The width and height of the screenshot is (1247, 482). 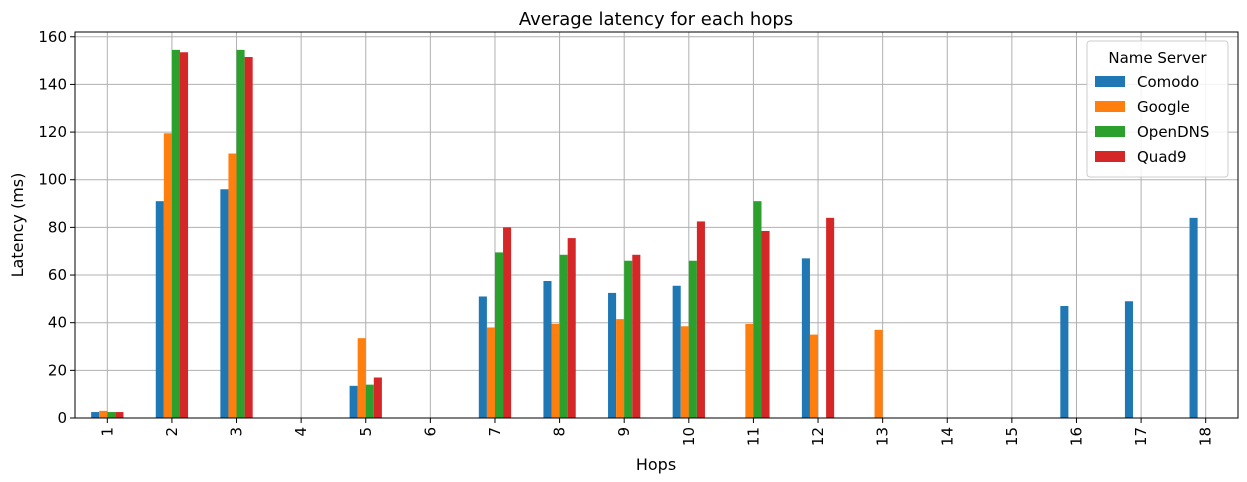 What do you see at coordinates (1012, 436) in the screenshot?
I see `x-tick-label: 15` at bounding box center [1012, 436].